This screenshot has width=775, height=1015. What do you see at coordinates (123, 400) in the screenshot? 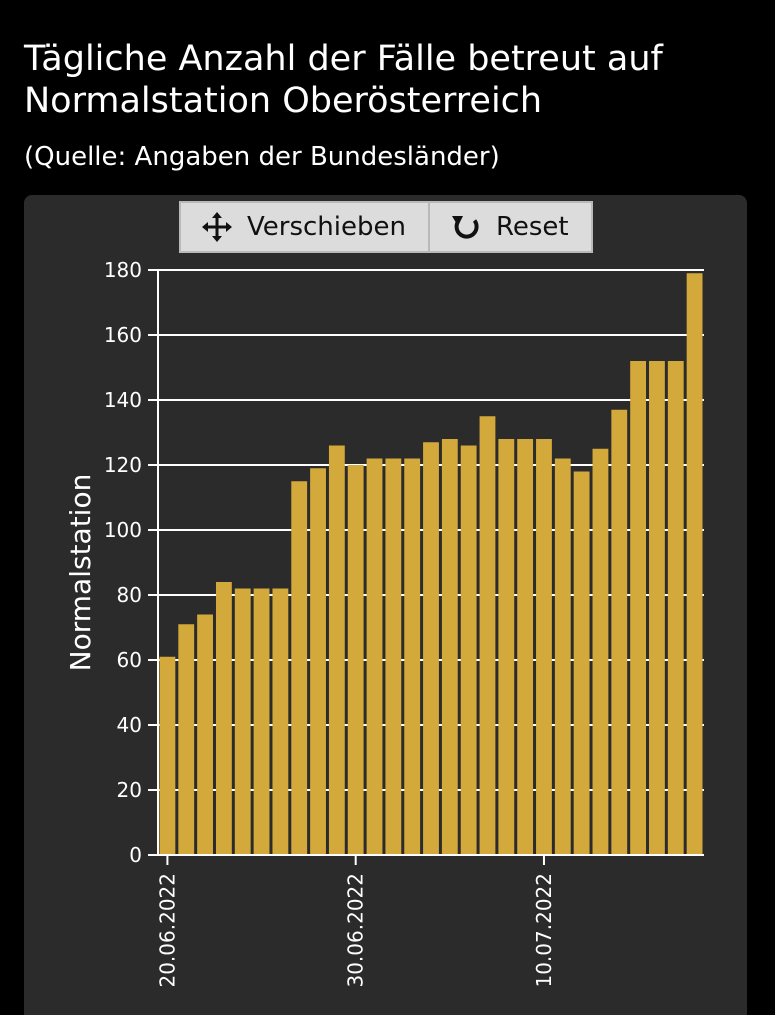
I see `y-tick-label: 140` at bounding box center [123, 400].